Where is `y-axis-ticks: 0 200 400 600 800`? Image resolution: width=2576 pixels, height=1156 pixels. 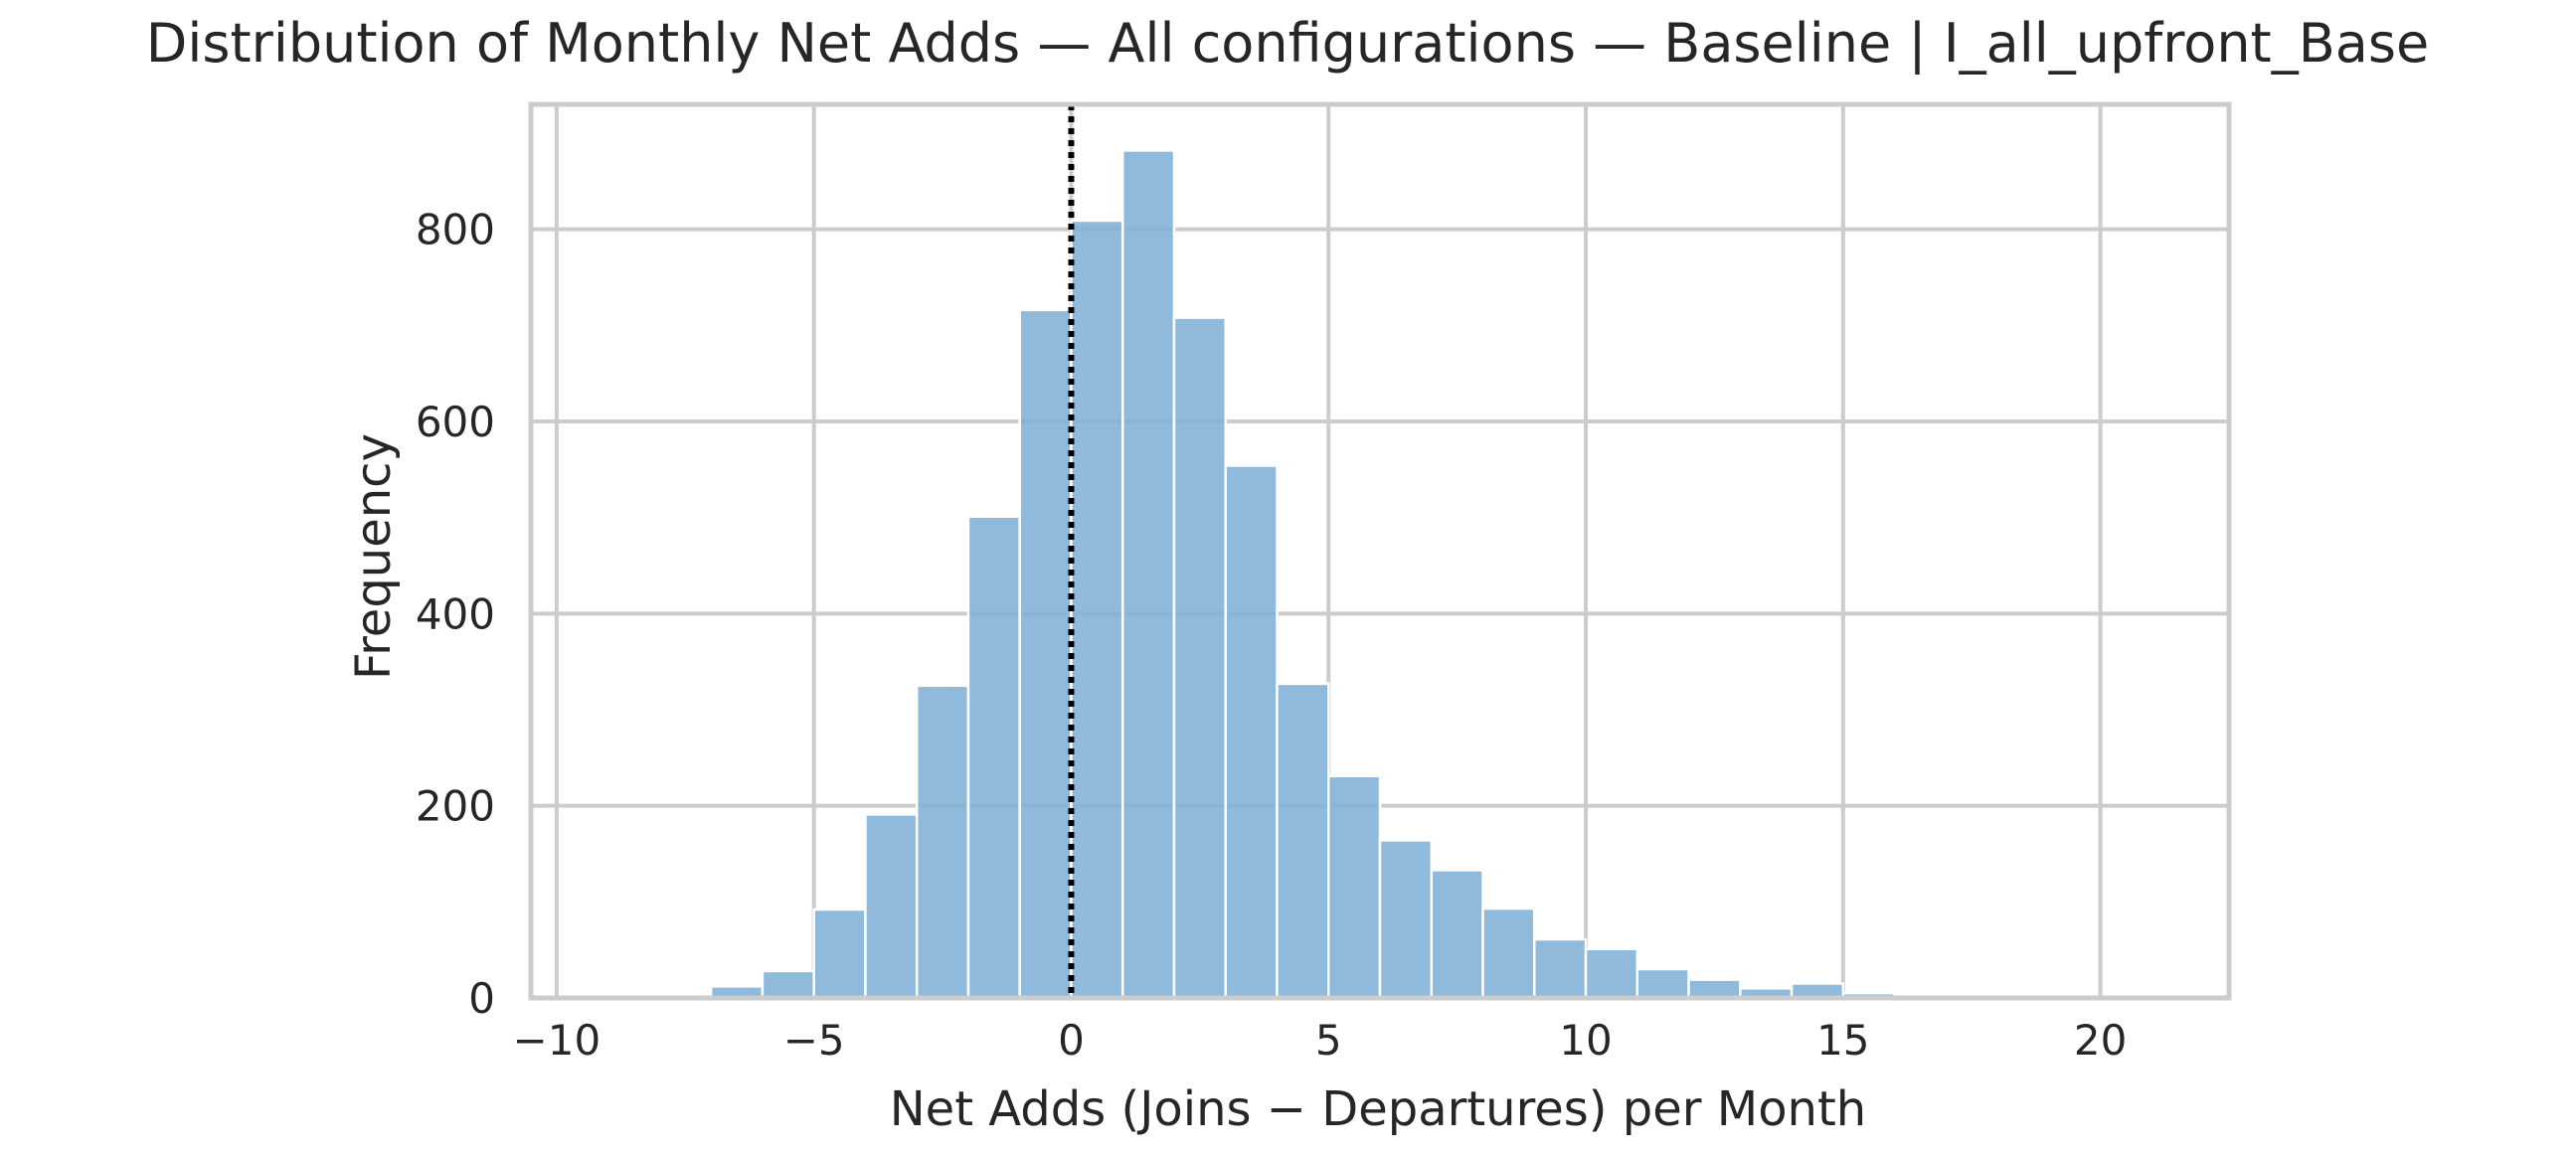 y-axis-ticks: 0 200 400 600 800 is located at coordinates (455, 614).